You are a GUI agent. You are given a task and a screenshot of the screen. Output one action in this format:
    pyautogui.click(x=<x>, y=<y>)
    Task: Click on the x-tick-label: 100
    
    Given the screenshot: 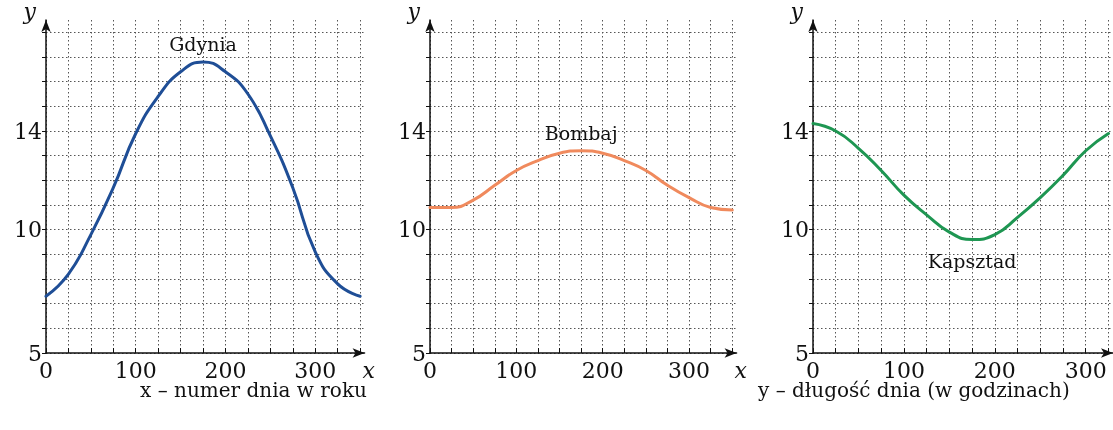 What is the action you would take?
    pyautogui.click(x=516, y=370)
    